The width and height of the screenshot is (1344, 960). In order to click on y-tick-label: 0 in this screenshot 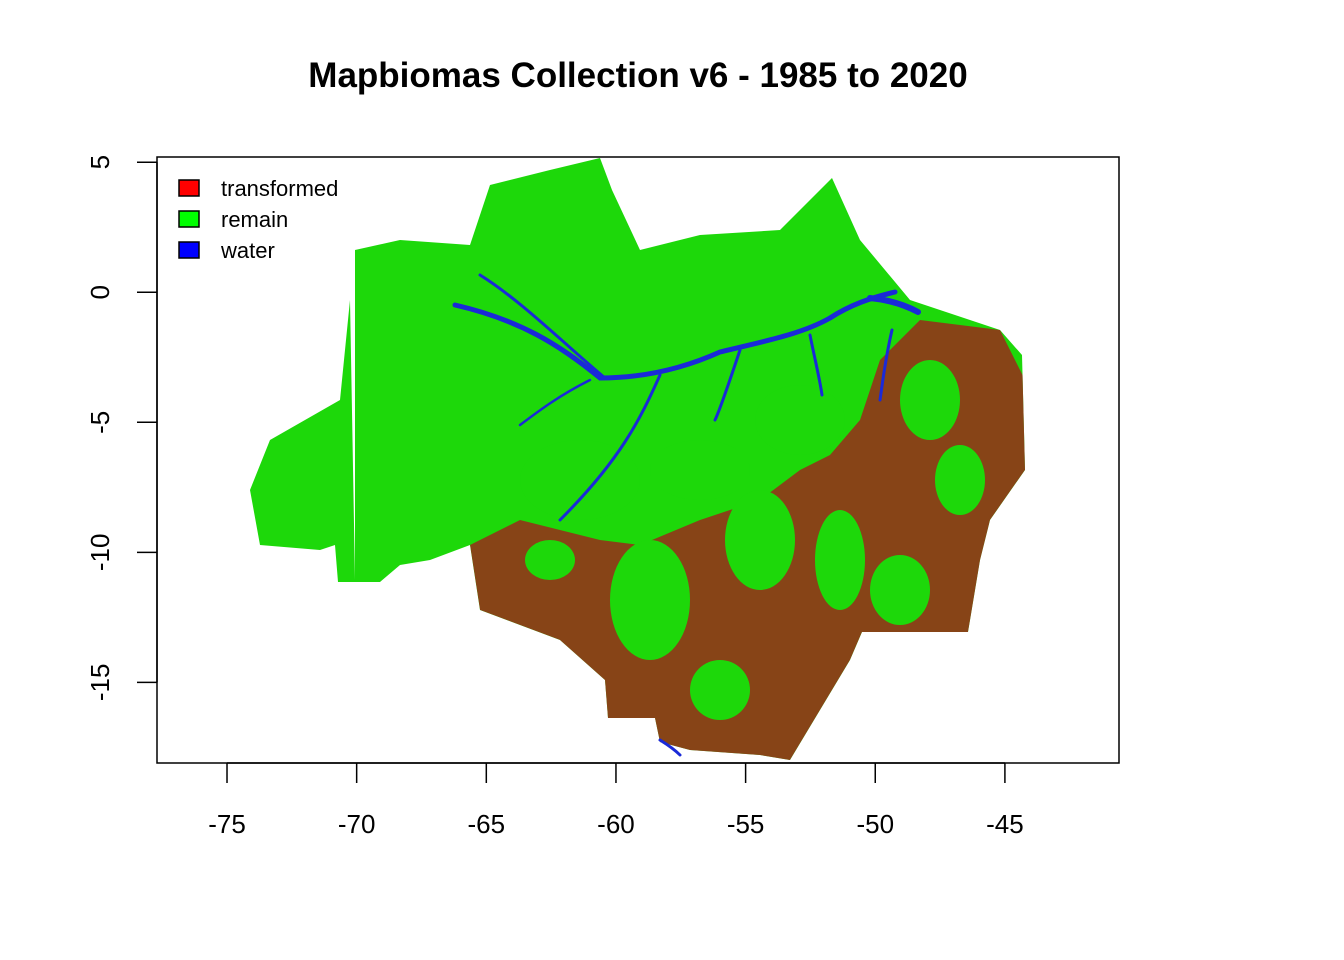, I will do `click(100, 292)`.